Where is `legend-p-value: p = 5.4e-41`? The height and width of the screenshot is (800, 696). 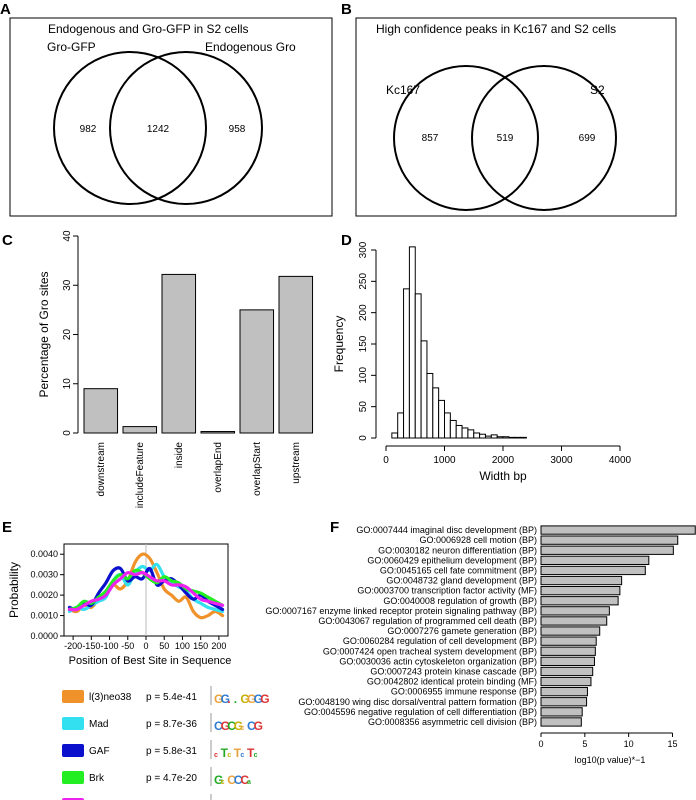
legend-p-value: p = 5.4e-41 is located at coordinates (171, 697).